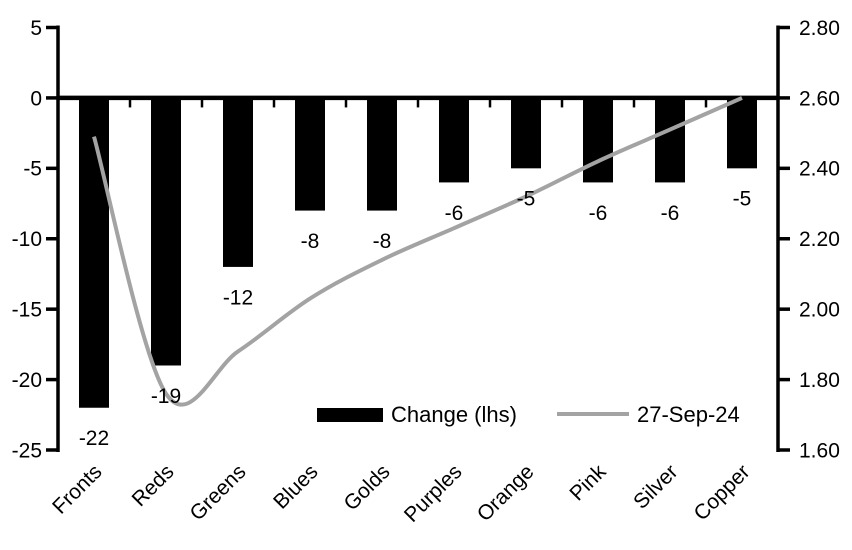  Describe the element at coordinates (166, 231) in the screenshot. I see `bar-reds` at that location.